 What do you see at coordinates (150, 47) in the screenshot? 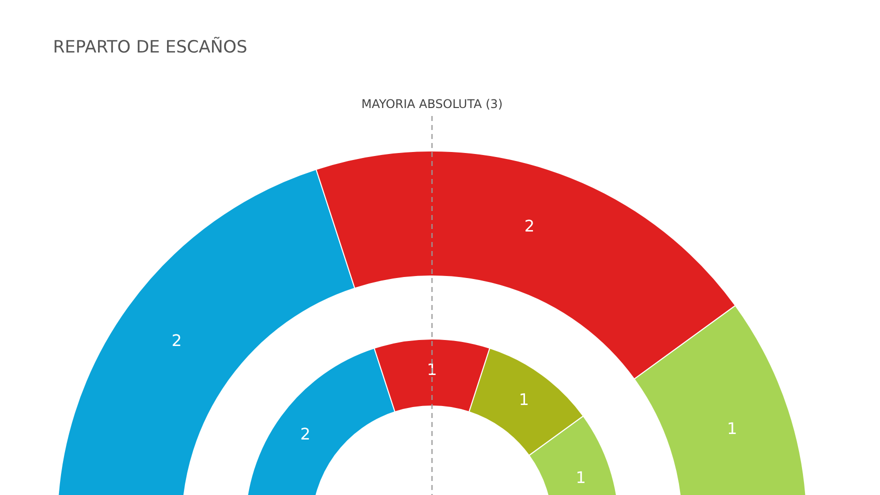
I see `chart-title: REPARTO DE ESCAÑOS` at bounding box center [150, 47].